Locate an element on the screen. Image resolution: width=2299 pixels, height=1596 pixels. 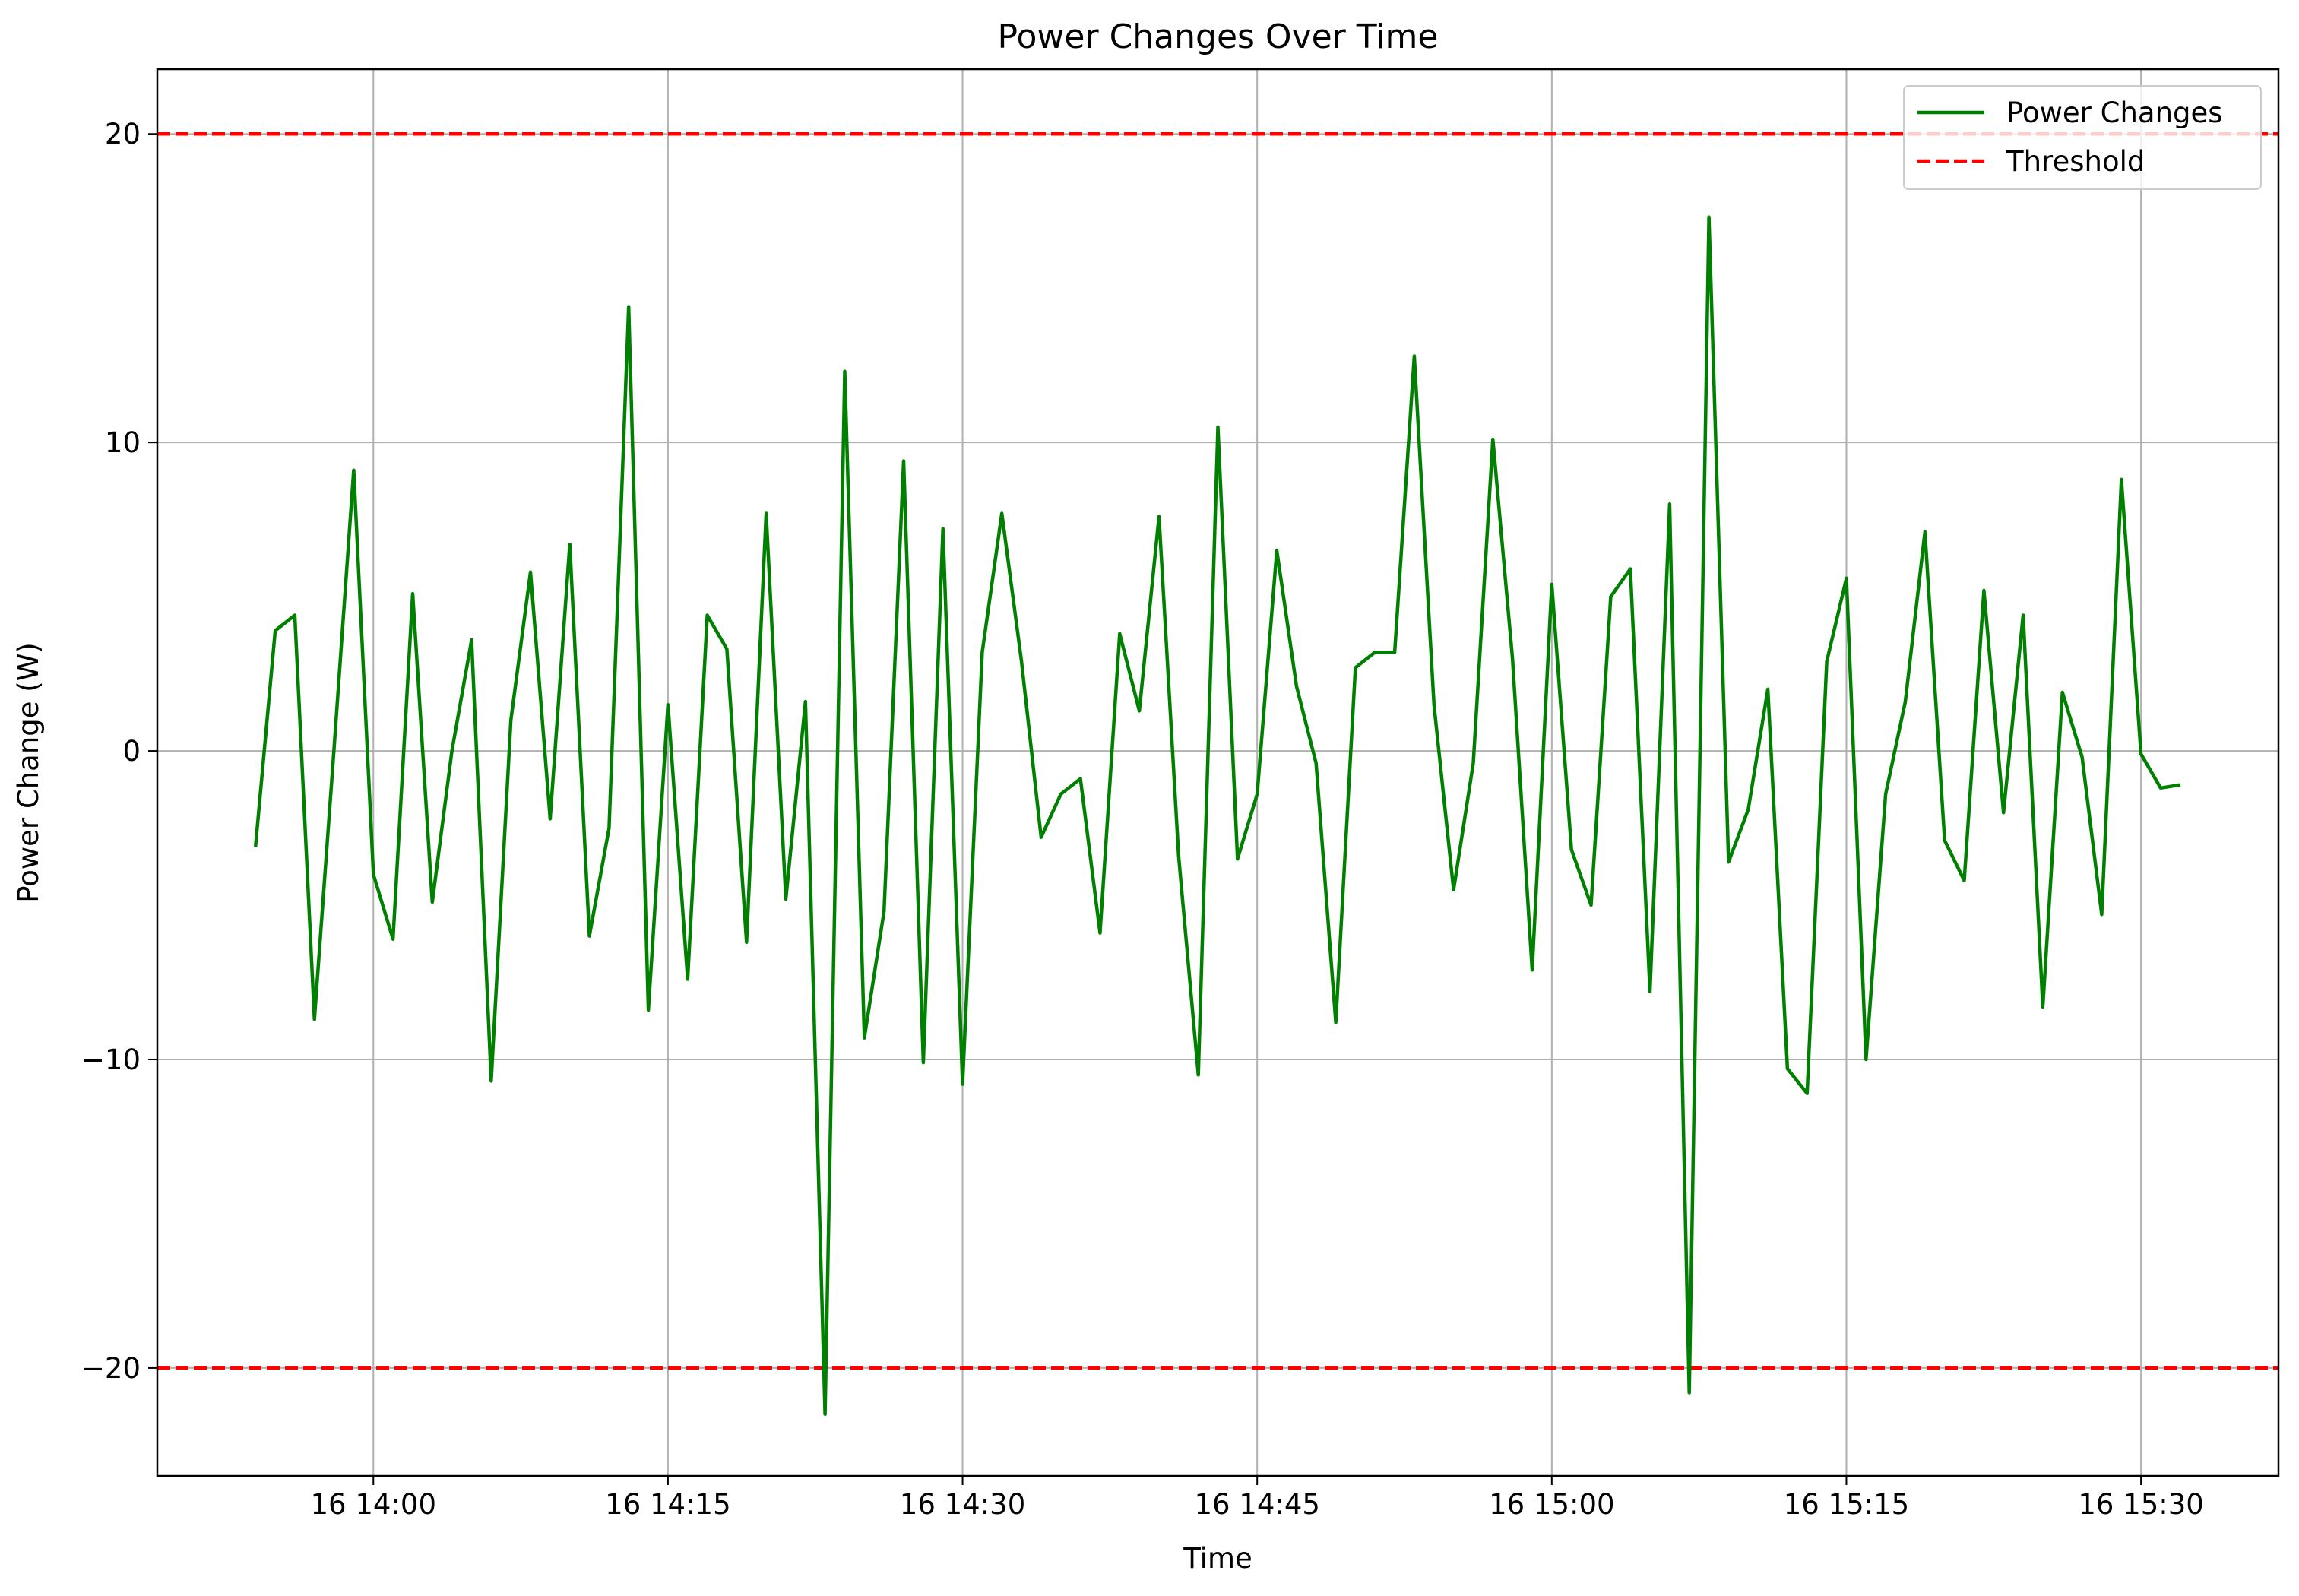
chart-title: Power Changes Over Time is located at coordinates (1218, 36).